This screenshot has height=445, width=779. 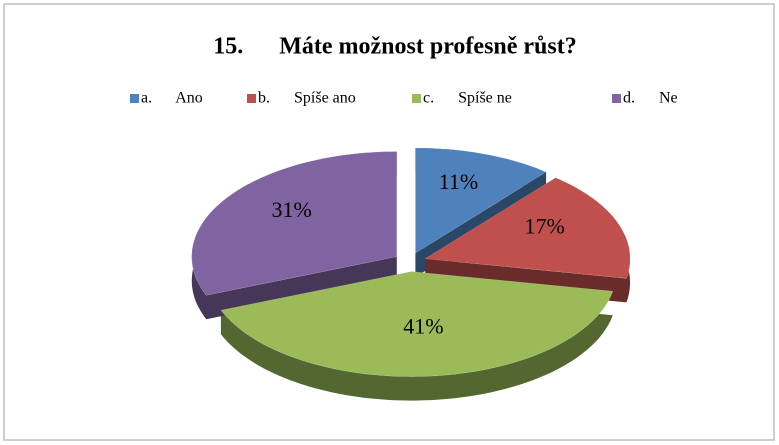 I want to click on data-label: 31%, so click(x=291, y=209).